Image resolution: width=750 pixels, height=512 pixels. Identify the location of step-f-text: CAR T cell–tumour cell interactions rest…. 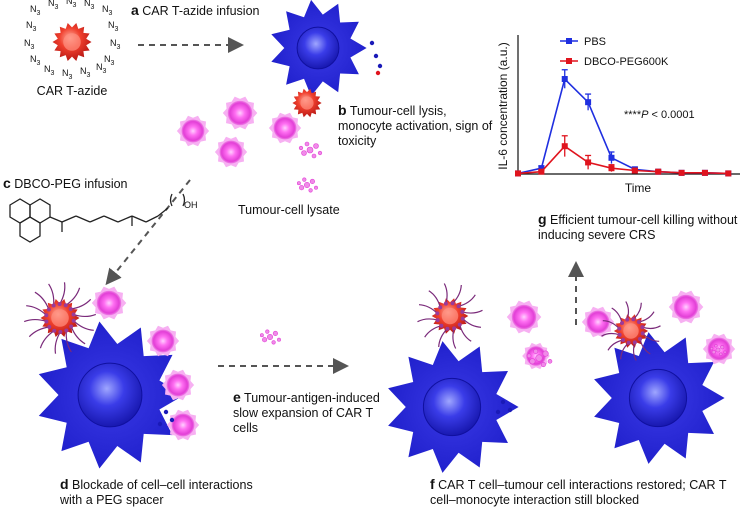
(578, 492).